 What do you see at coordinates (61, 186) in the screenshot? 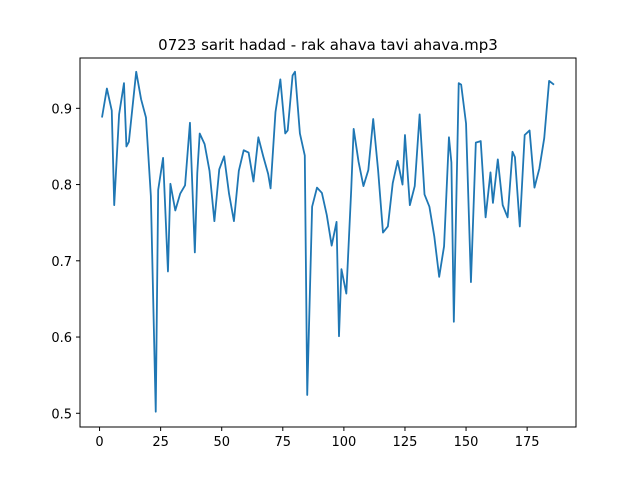
I see `y-tick-label: 0.8` at bounding box center [61, 186].